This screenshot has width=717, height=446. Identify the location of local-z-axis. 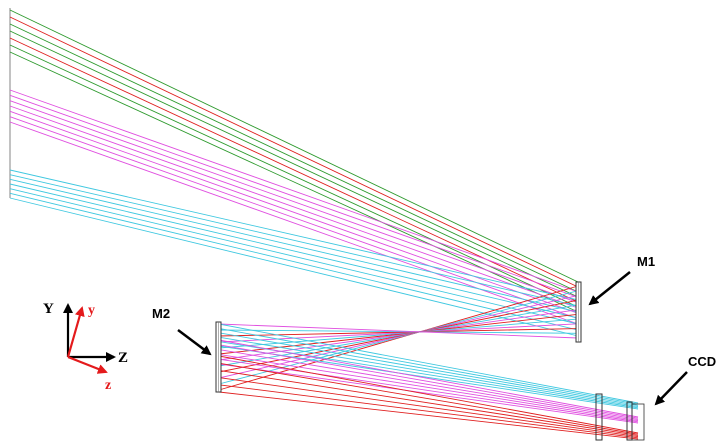
(87, 364).